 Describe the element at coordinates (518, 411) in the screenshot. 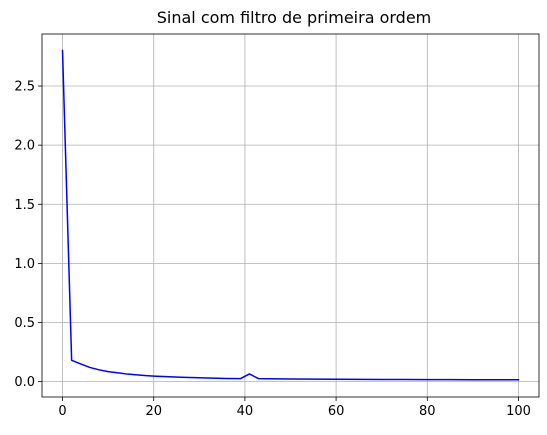

I see `x-tick-label: 100` at that location.